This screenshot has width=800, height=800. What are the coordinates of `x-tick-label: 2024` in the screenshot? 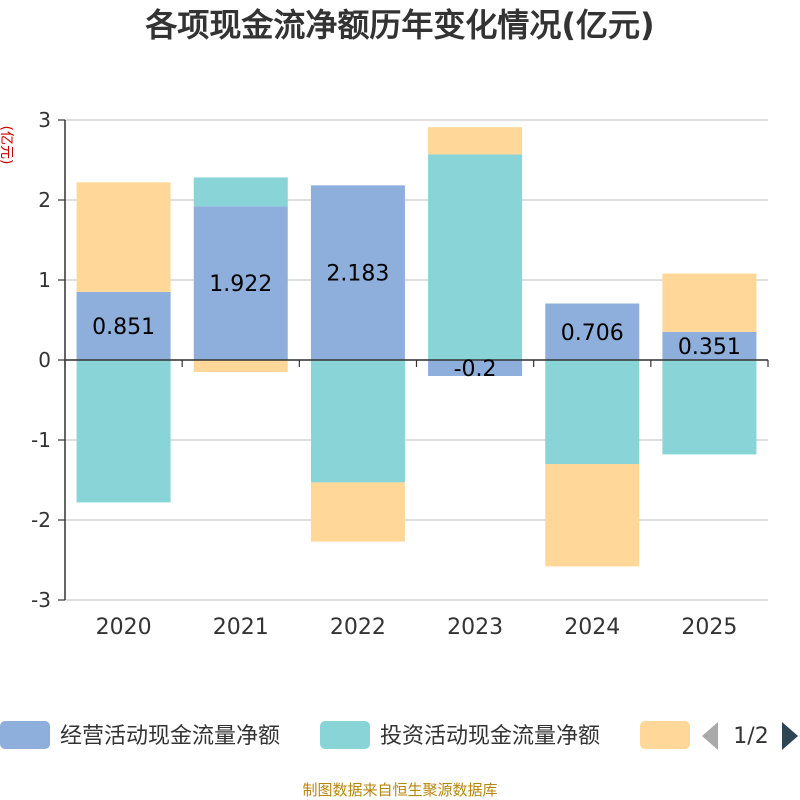 It's located at (592, 627).